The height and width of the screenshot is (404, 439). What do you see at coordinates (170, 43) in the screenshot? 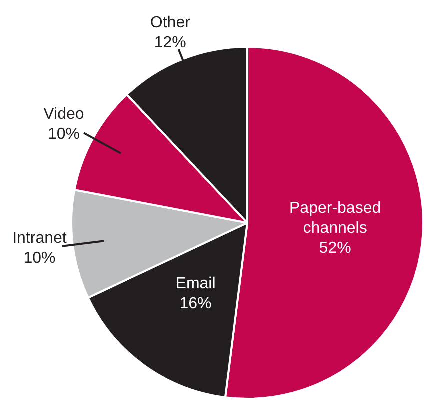
I see `data-label: 12%` at bounding box center [170, 43].